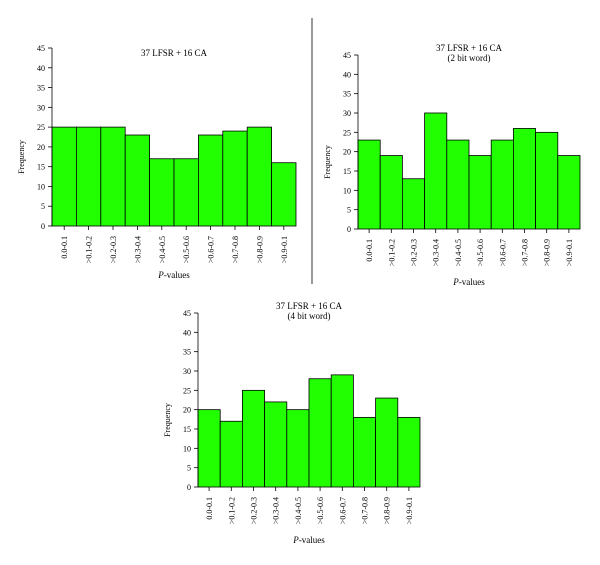 Image resolution: width=600 pixels, height=565 pixels. What do you see at coordinates (469, 58) in the screenshot?
I see `chart-title: (2 bit word)` at bounding box center [469, 58].